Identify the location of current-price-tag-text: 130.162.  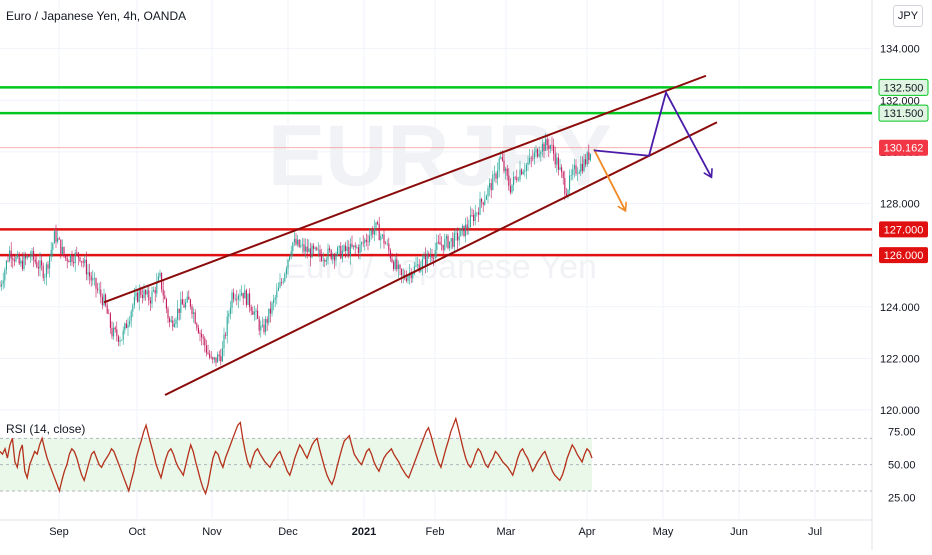
(904, 149).